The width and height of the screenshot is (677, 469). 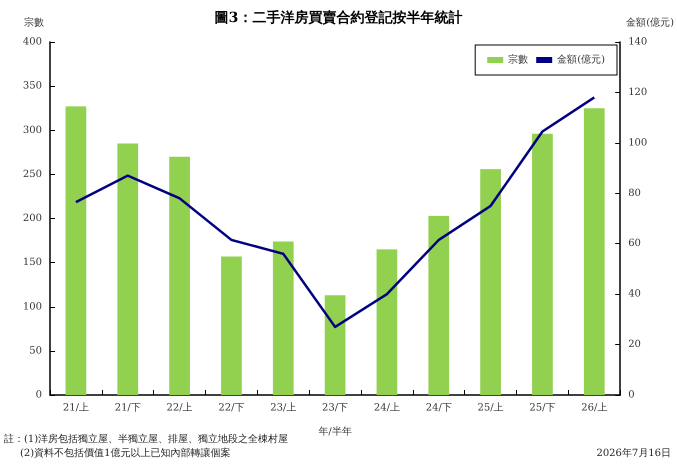 I want to click on x-tick-label: 23/下, so click(x=335, y=408).